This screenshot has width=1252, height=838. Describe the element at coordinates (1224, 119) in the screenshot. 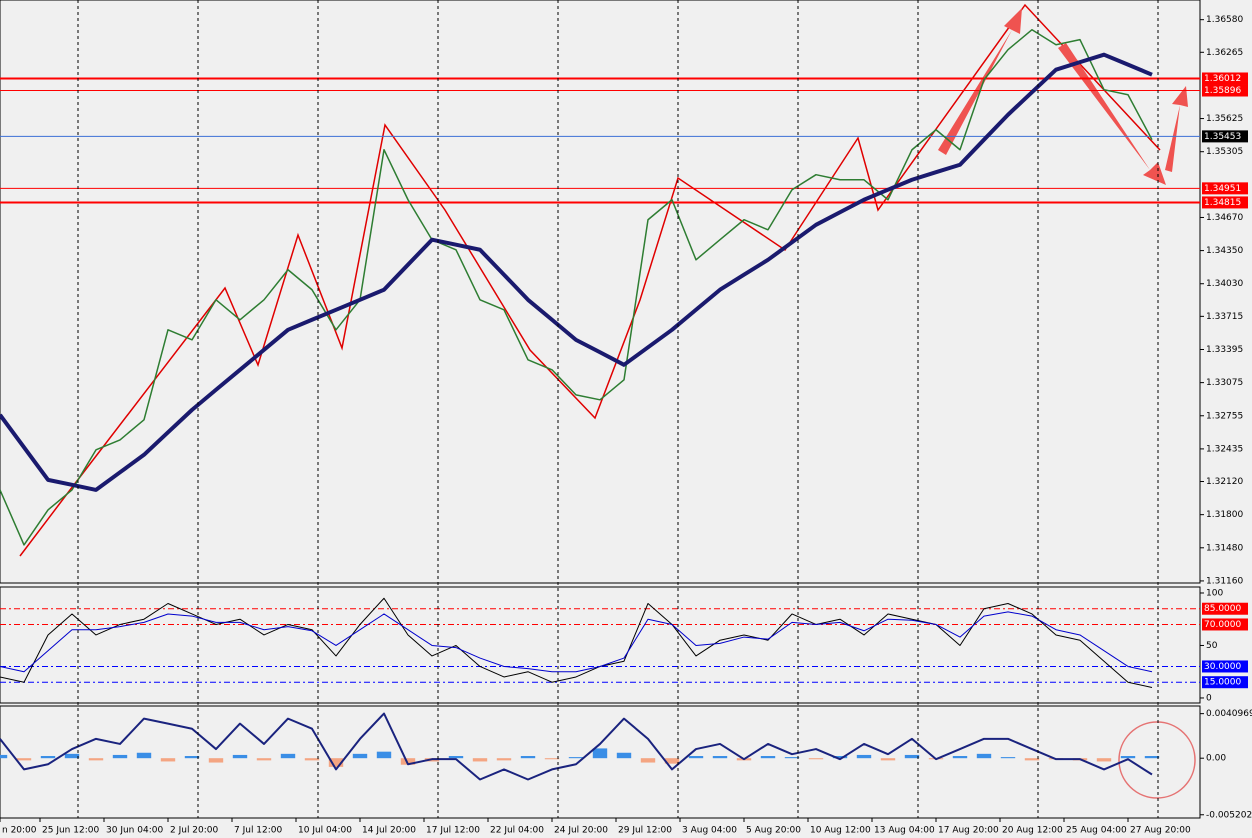

I see `y-tick-label: 1.35625` at that location.